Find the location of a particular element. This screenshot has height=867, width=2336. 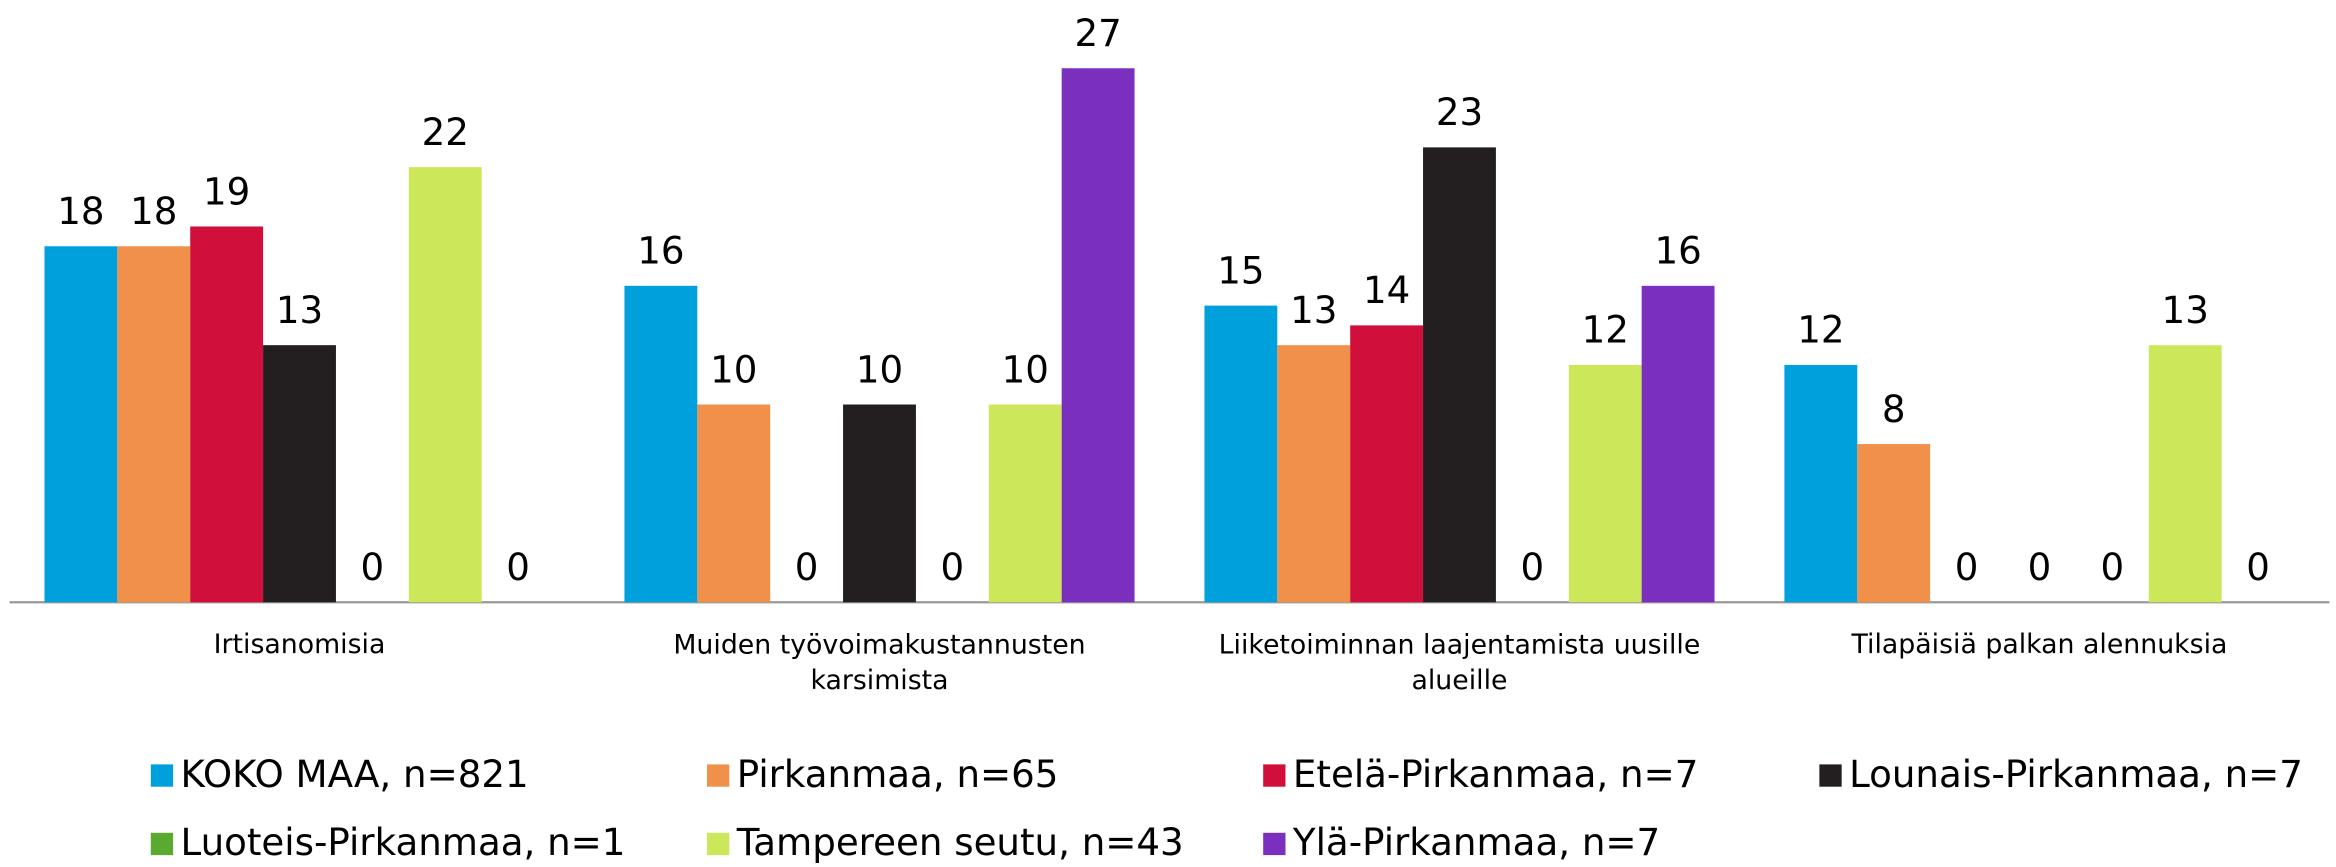

legend-label: Ylä-Pirkanmaa, n=7 is located at coordinates (1476, 842).